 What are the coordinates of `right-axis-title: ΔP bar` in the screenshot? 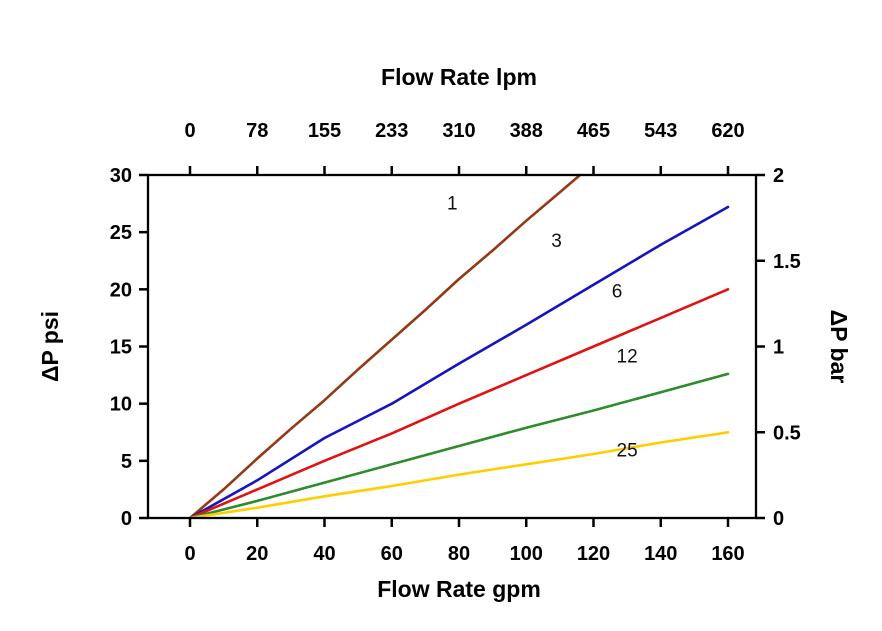 It's located at (839, 347).